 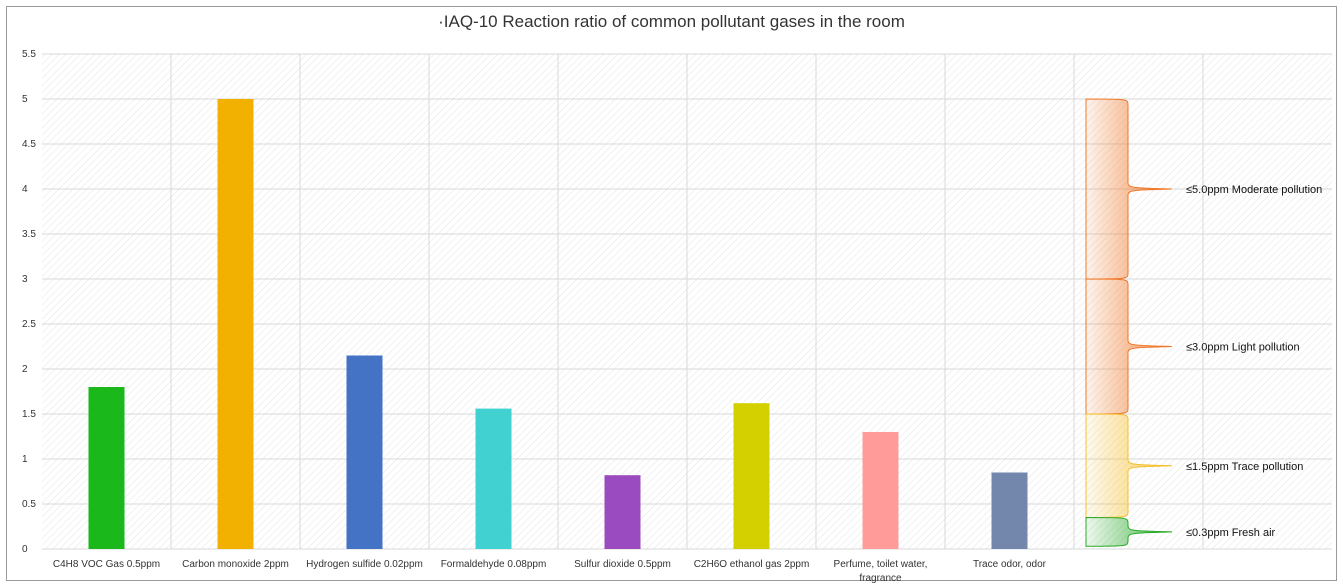 I want to click on y-tick-label: 3, so click(x=25, y=279).